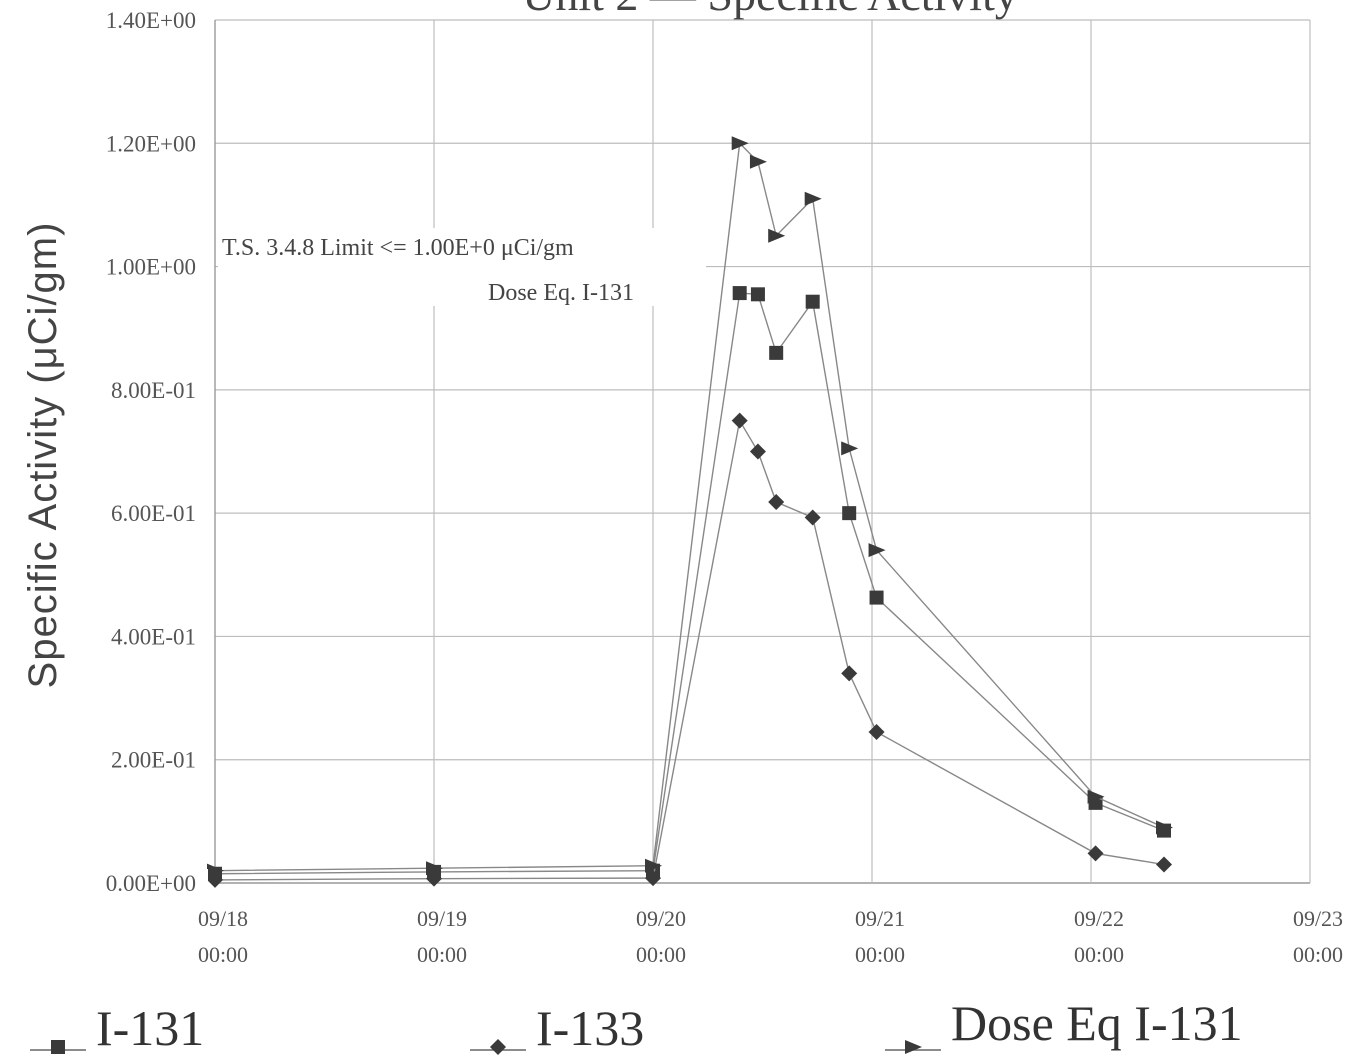  Describe the element at coordinates (770, 10) in the screenshot. I see `chart-title: Unit 2 — Specific Activity` at that location.